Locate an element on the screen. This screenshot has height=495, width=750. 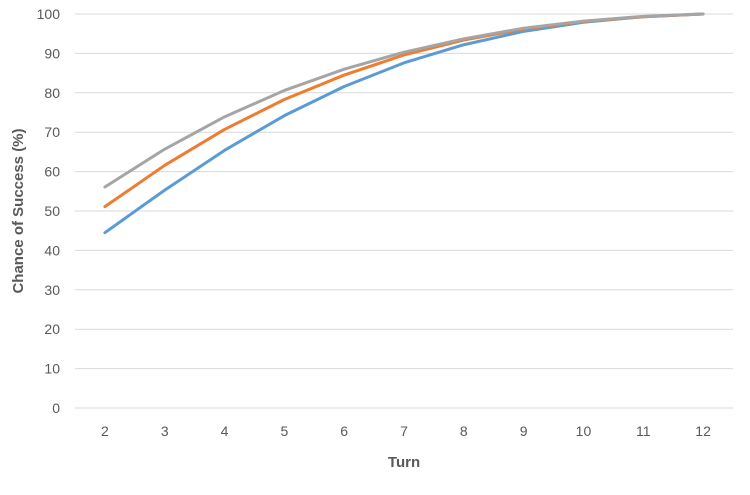
x-tick-label: 9 is located at coordinates (524, 431).